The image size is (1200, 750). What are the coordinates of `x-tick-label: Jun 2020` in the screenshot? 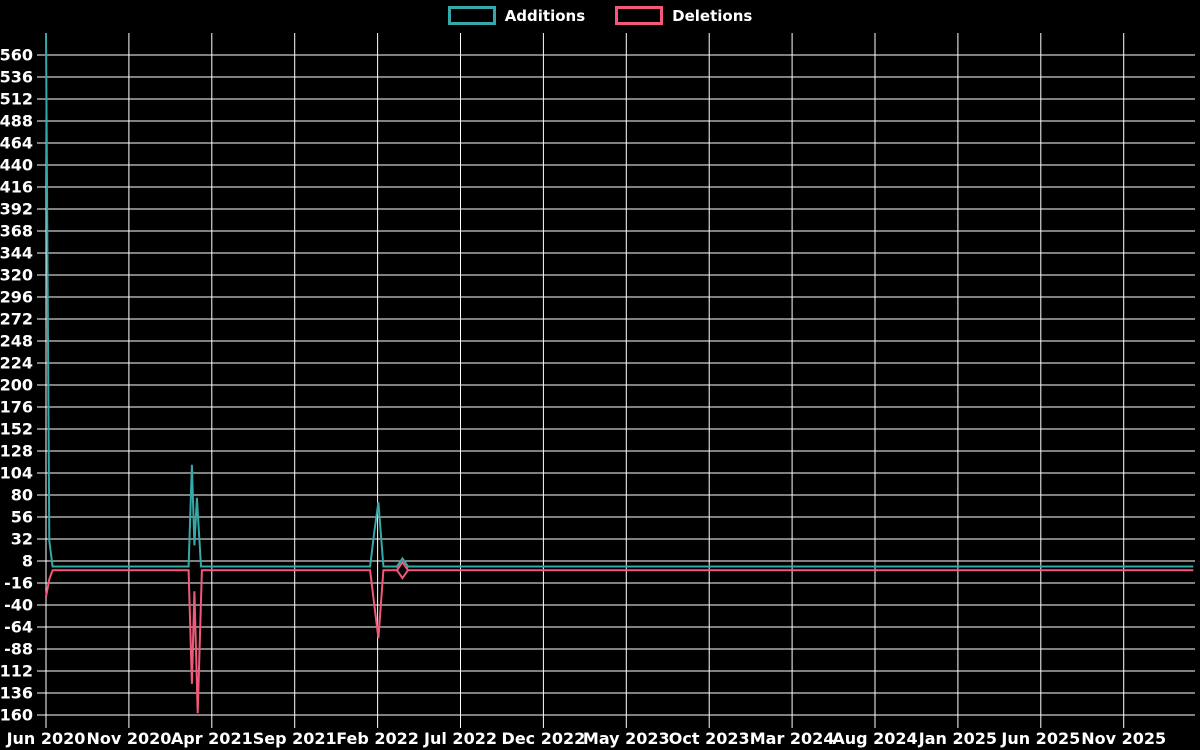 It's located at (46, 738).